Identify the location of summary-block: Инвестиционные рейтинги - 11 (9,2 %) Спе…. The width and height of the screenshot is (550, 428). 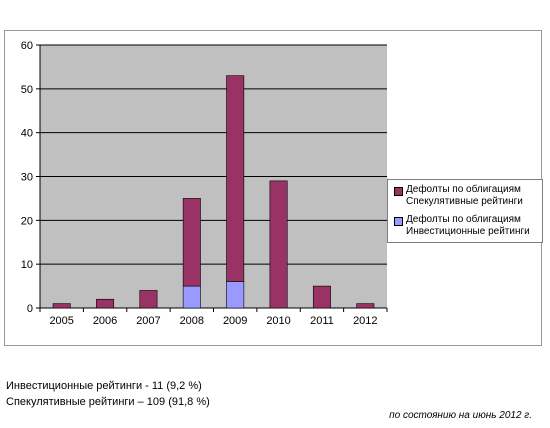
(108, 394).